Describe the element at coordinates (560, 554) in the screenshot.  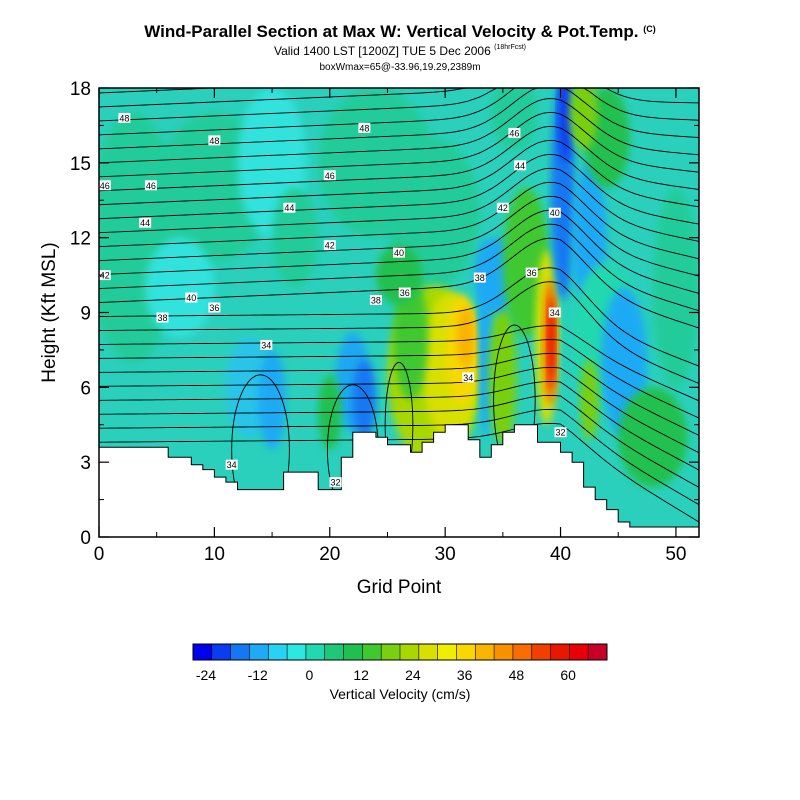
I see `x-tick-label: 40` at that location.